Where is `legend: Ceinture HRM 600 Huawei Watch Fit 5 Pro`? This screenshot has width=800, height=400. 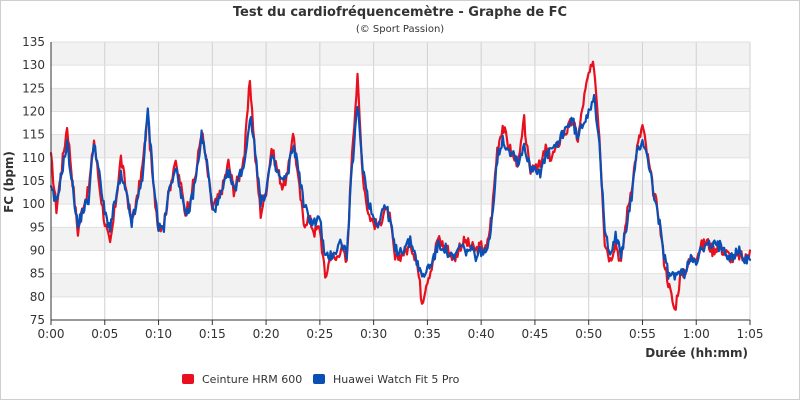 legend: Ceinture HRM 600 Huawei Watch Fit 5 Pro is located at coordinates (321, 379).